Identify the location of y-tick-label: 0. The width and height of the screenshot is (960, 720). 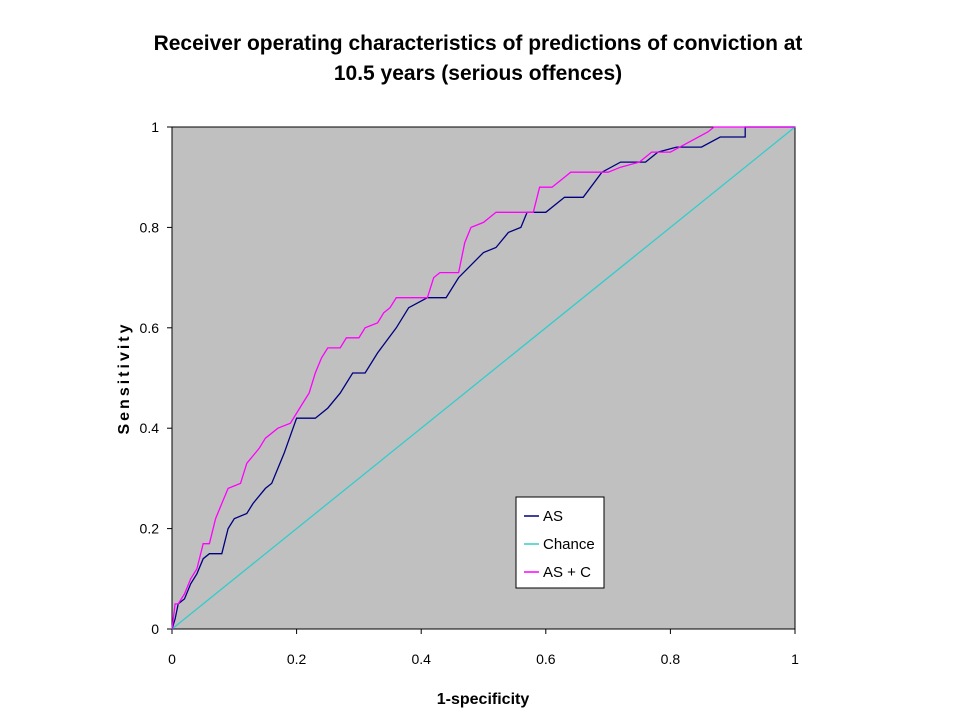
(155, 629).